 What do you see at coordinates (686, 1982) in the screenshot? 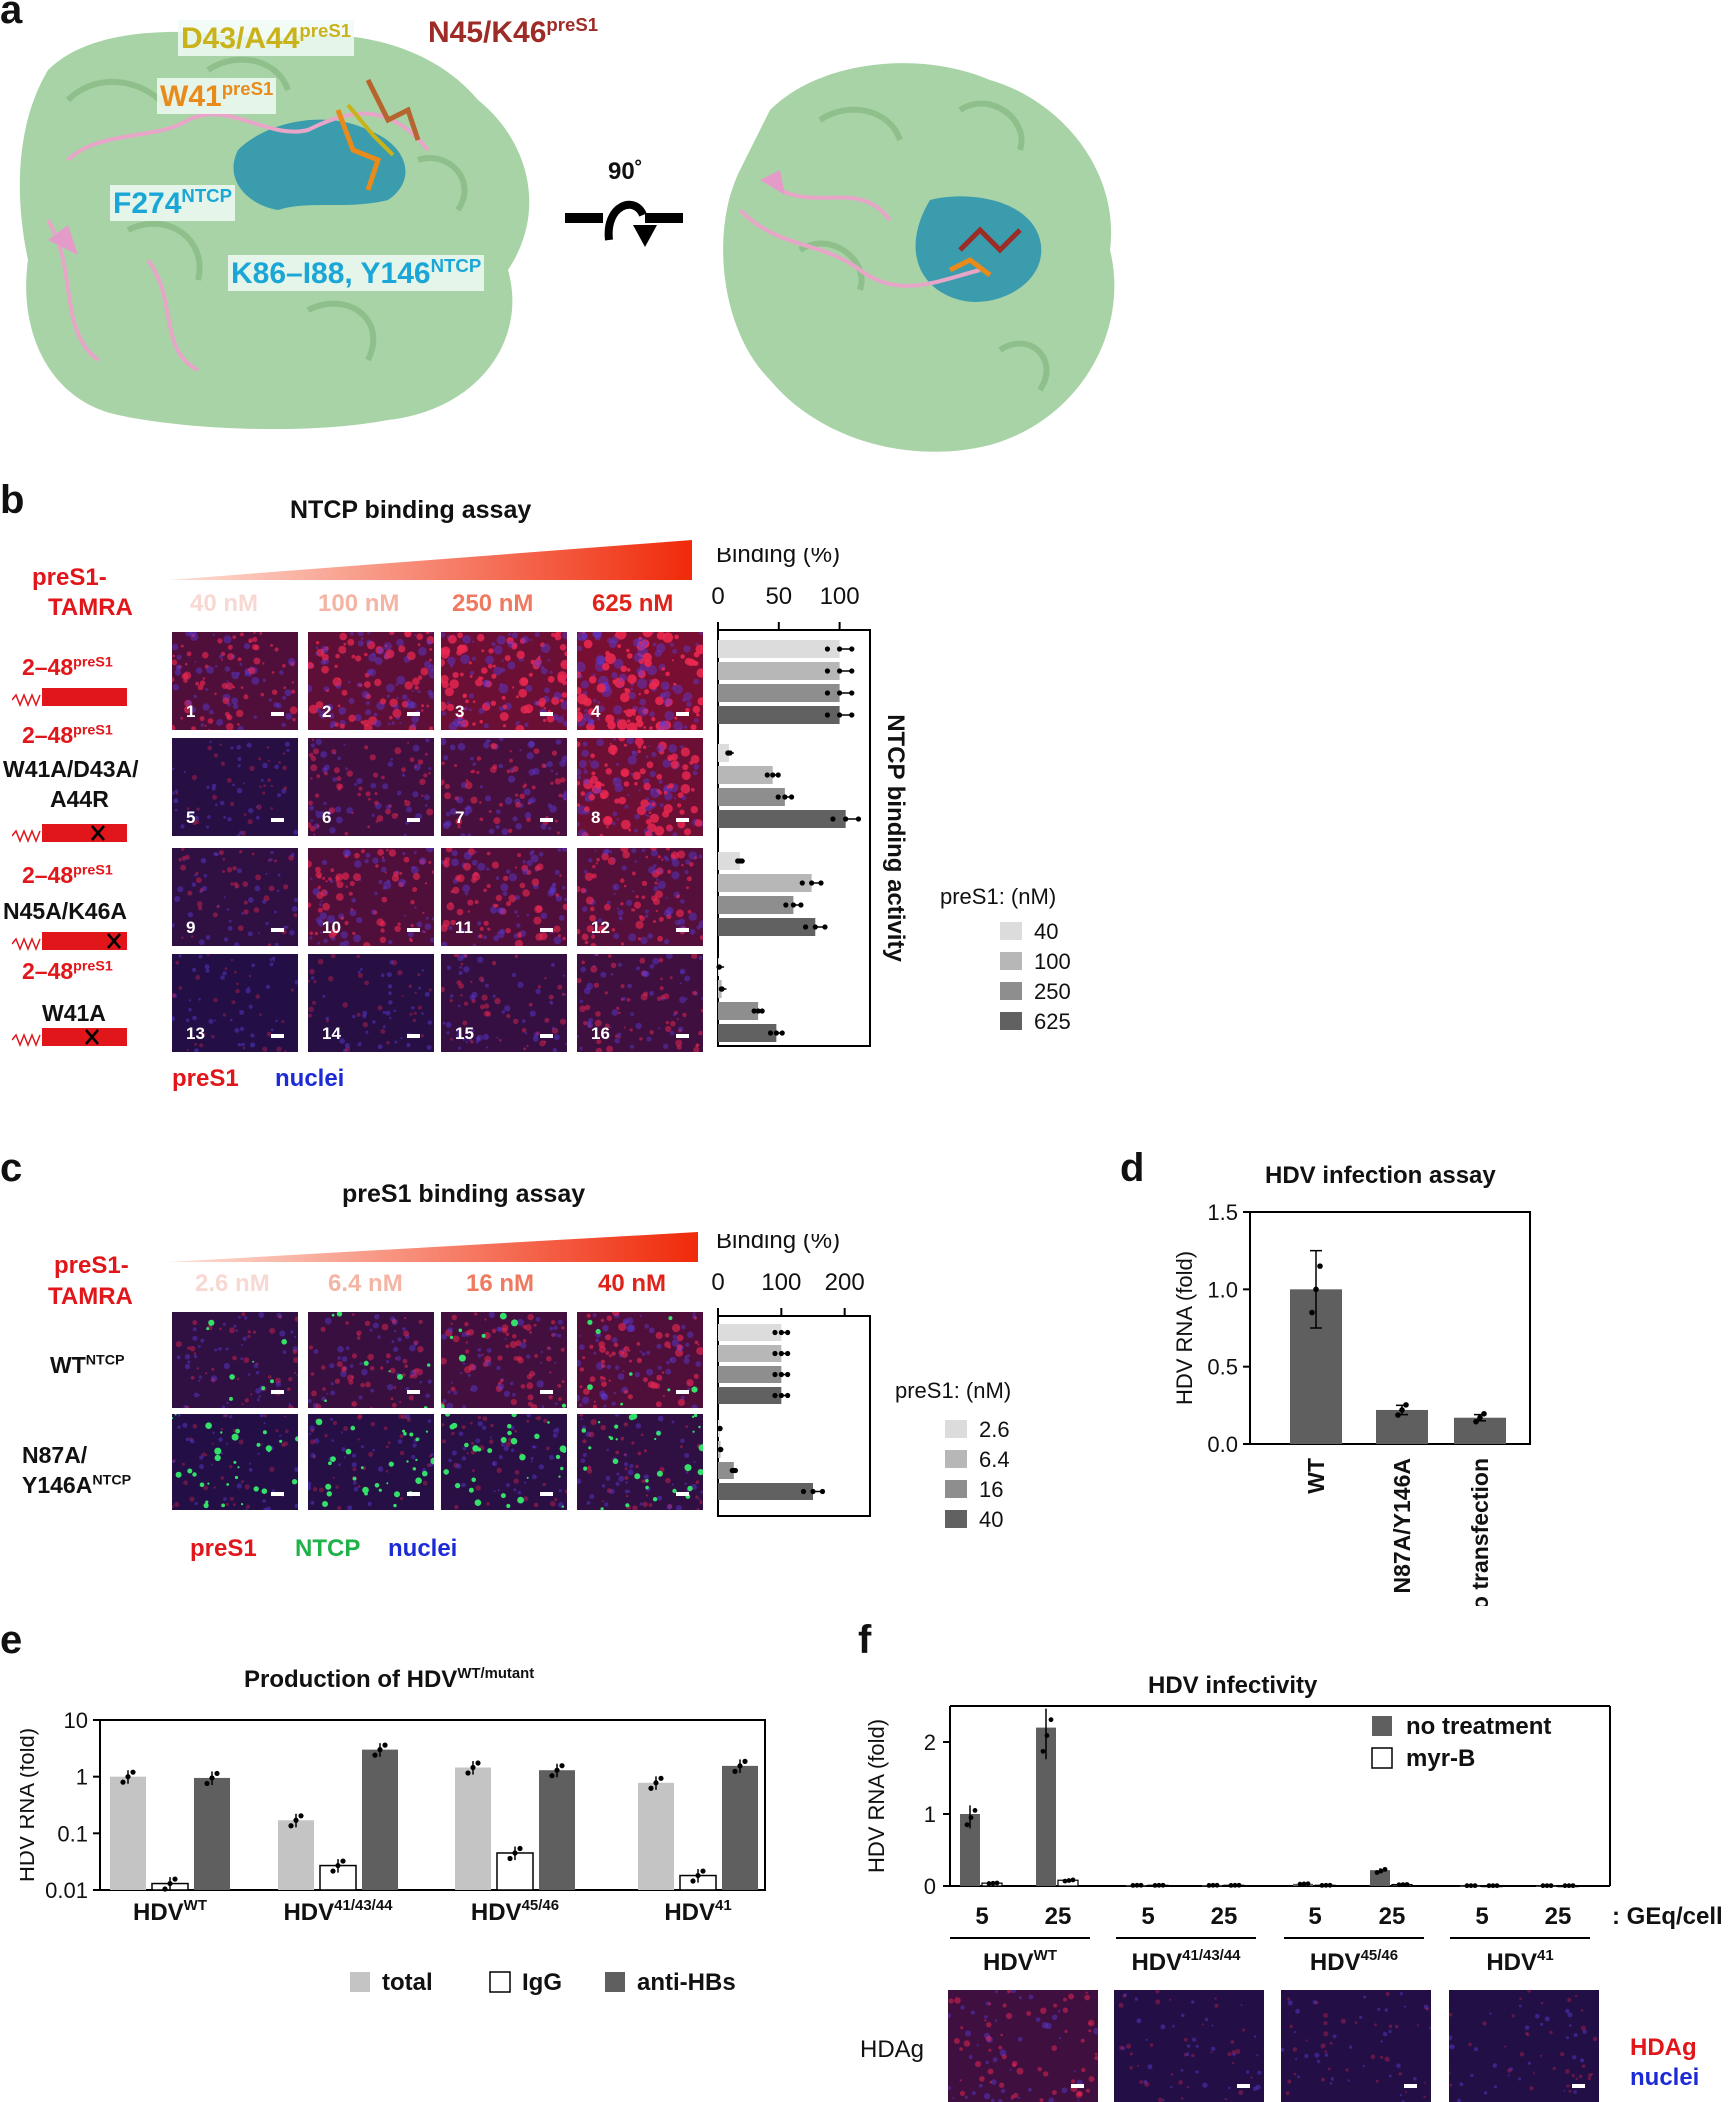
I see `e-legend-label-2: anti-HBs` at bounding box center [686, 1982].